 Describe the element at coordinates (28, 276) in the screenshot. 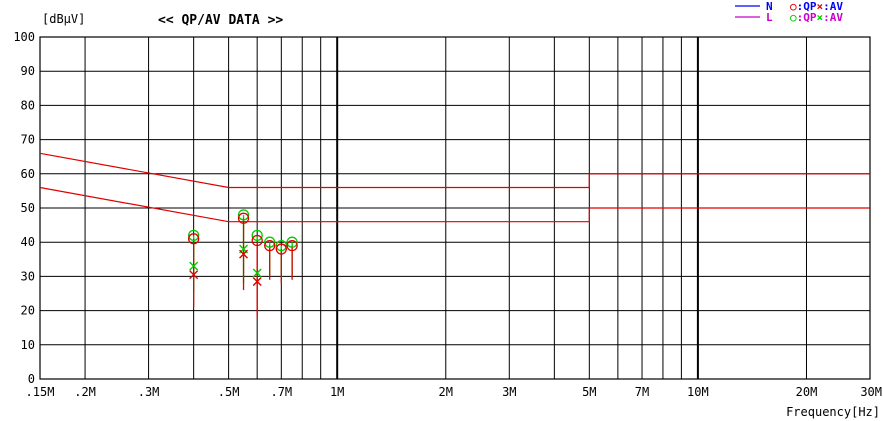

I see `y-tick-label: 30` at that location.